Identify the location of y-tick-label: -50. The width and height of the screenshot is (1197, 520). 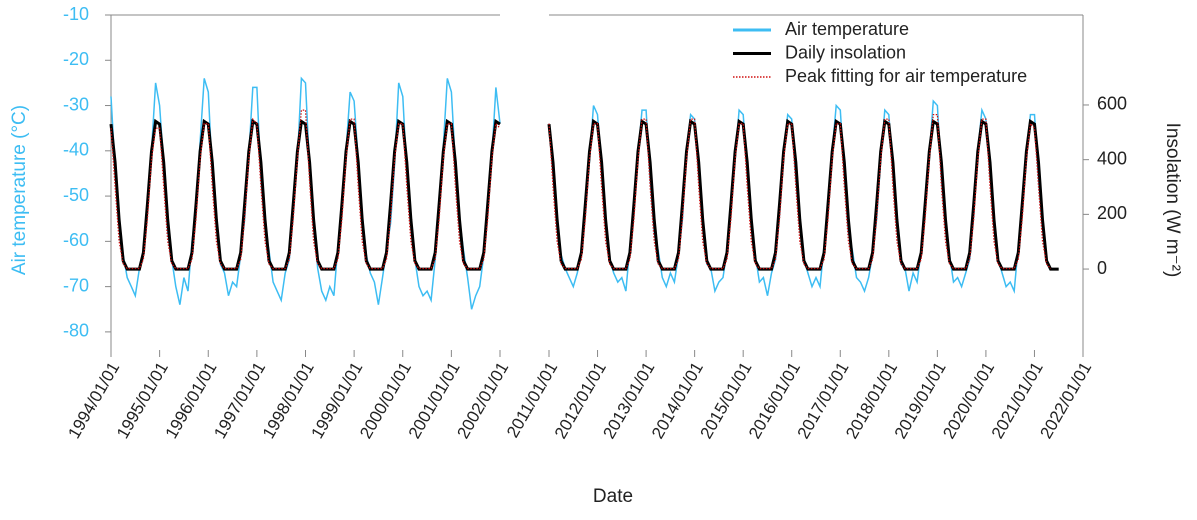
(76, 195).